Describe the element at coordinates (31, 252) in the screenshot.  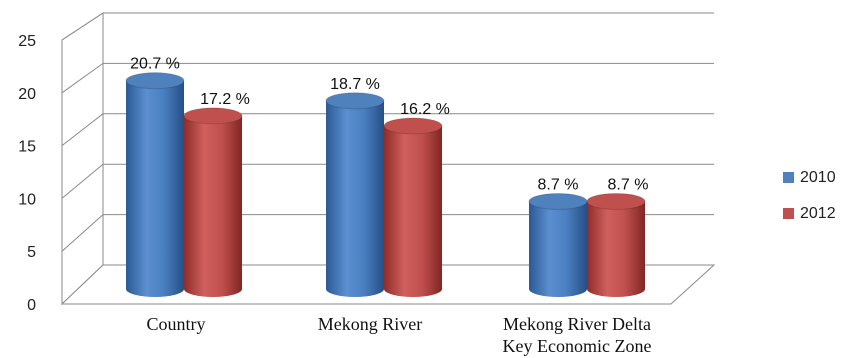
I see `y-tick-label: 5` at that location.